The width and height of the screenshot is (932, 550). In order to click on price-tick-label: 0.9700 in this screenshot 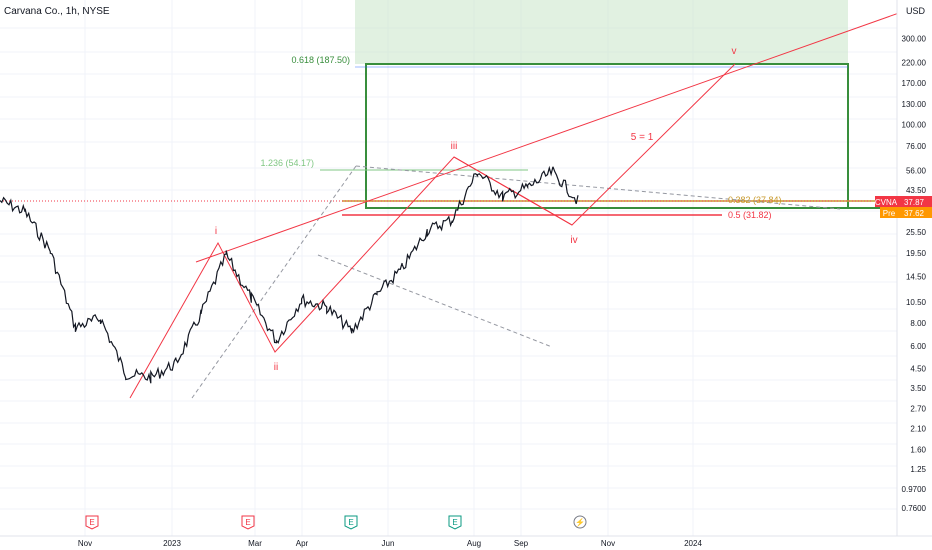, I will do `click(914, 489)`.